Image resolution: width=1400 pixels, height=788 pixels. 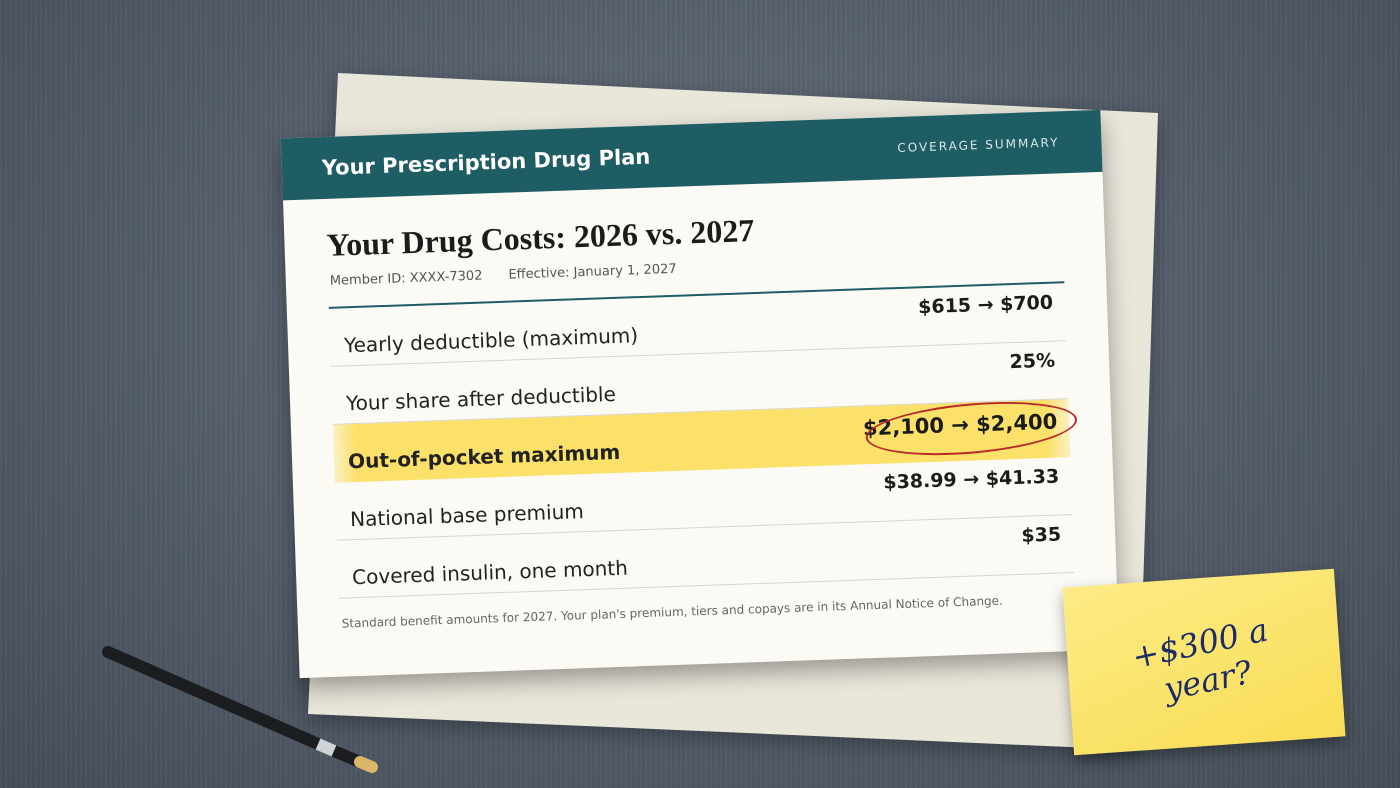 I want to click on row-value: $615 → $700, so click(x=985, y=305).